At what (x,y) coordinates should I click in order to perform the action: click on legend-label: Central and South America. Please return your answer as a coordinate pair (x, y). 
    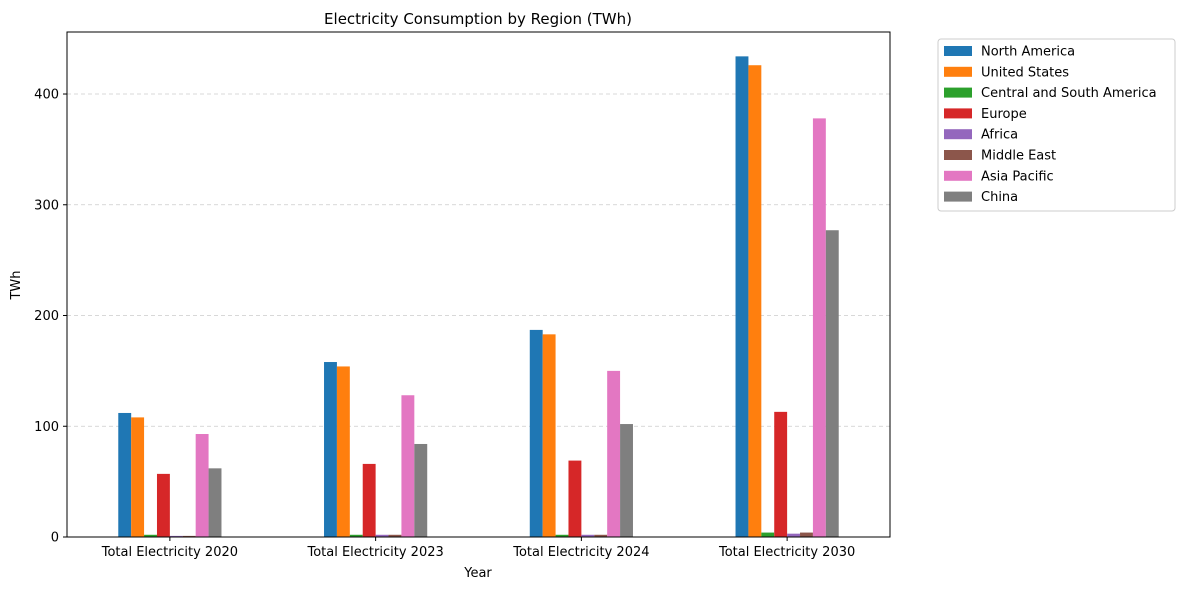
    Looking at the image, I should click on (1069, 93).